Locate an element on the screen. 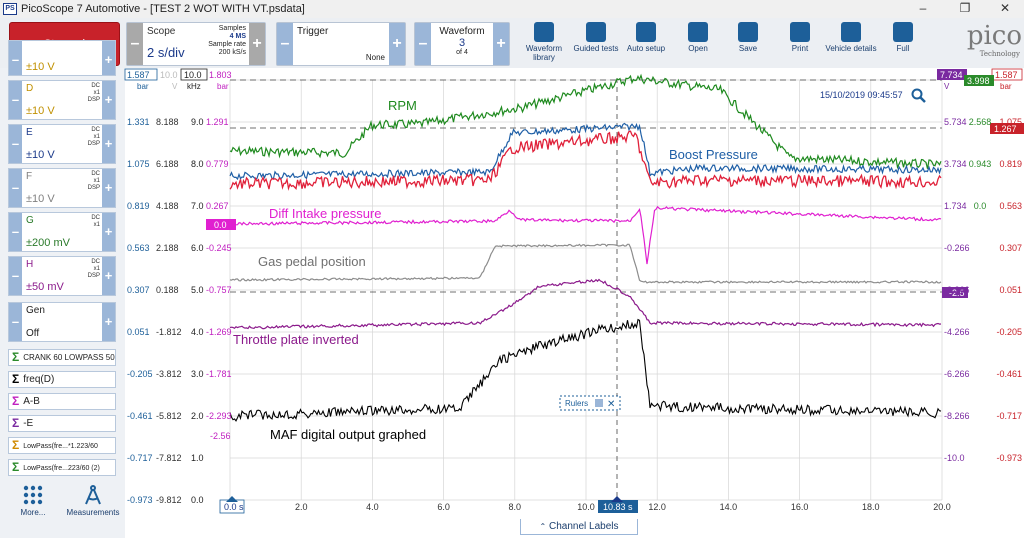 This screenshot has height=538, width=1024. channel-g-increase: + is located at coordinates (108, 232).